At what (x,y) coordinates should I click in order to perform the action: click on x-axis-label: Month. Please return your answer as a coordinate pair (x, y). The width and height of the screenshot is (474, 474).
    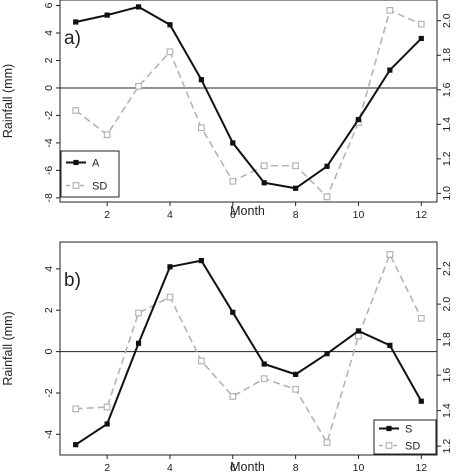
    Looking at the image, I should click on (247, 467).